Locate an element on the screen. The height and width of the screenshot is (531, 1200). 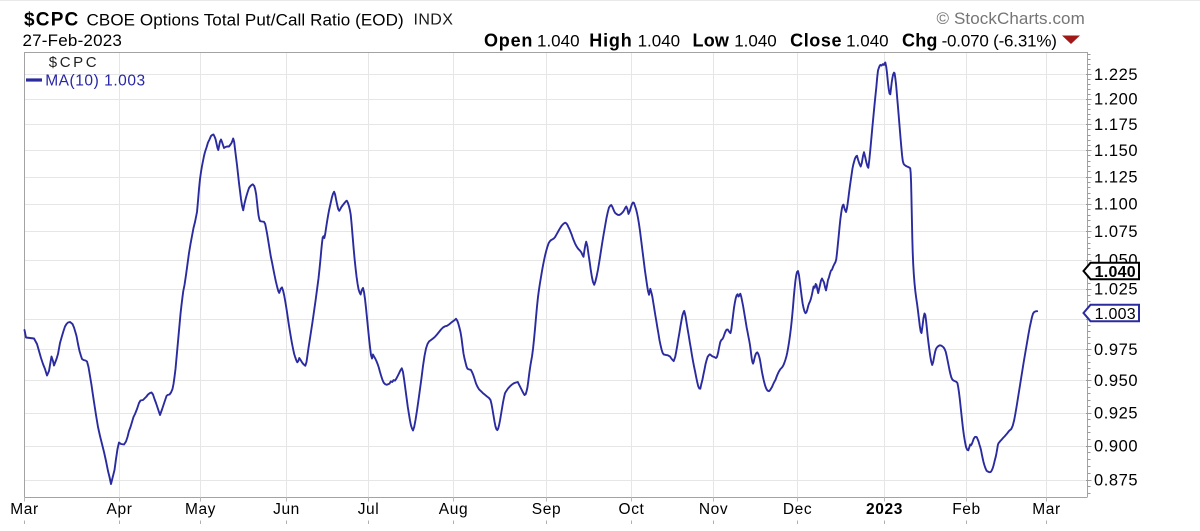
svg-text: 1.200 is located at coordinates (1116, 100).